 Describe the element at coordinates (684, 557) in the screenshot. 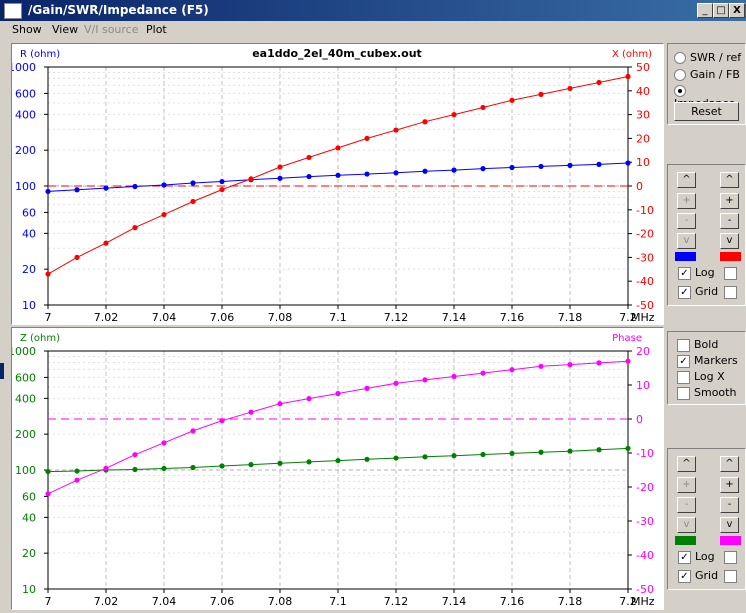

I see `bottom-log-left-checkbox: ✓` at that location.